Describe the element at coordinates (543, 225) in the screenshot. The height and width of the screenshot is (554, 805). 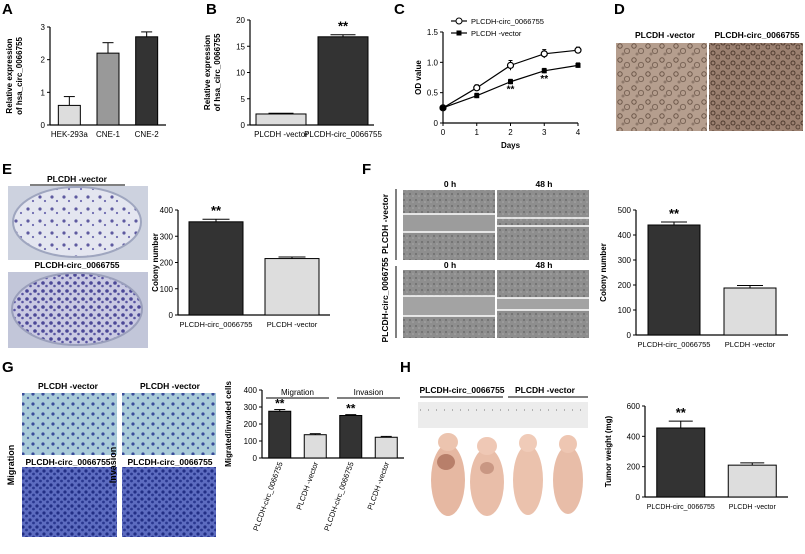
I see `f-circ-48h` at that location.